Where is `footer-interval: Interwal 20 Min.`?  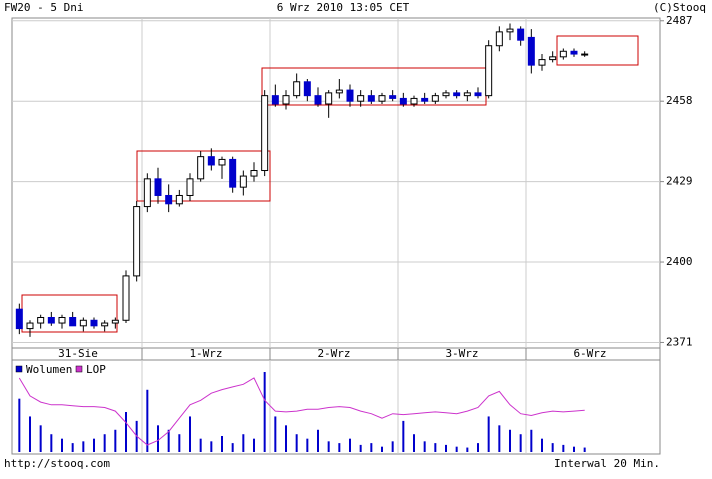
footer-interval: Interwal 20 Min. is located at coordinates (607, 463).